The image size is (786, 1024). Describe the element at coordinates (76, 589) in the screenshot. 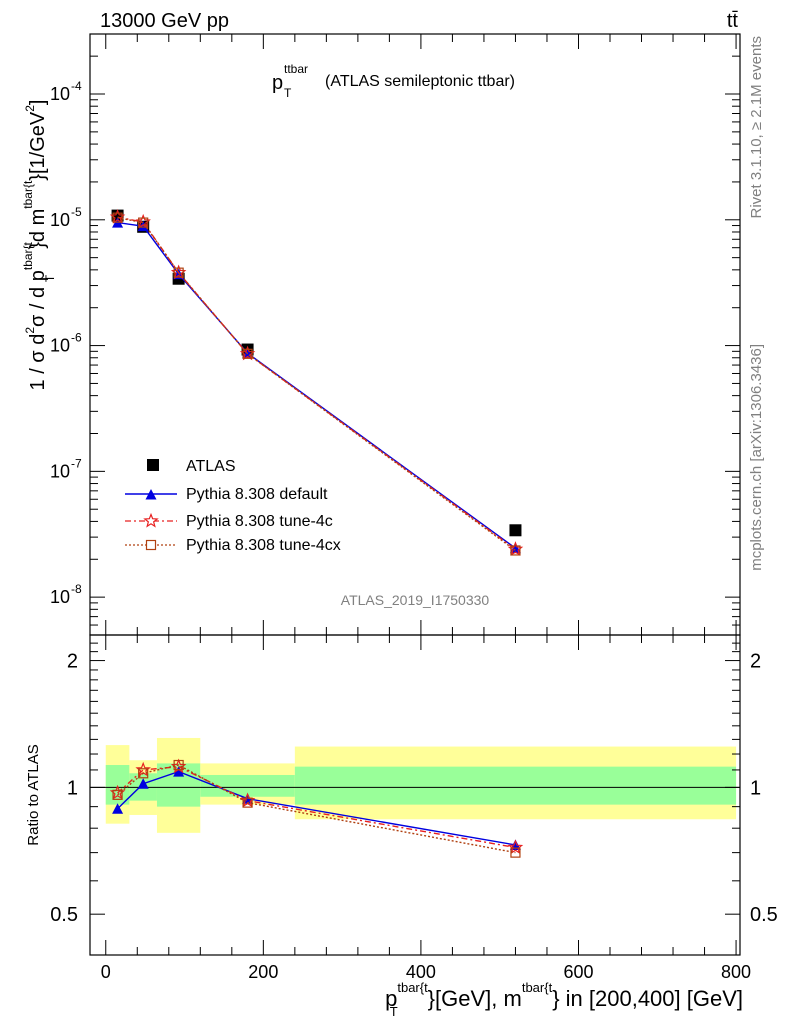

I see `y-tick-exponent: -8` at that location.